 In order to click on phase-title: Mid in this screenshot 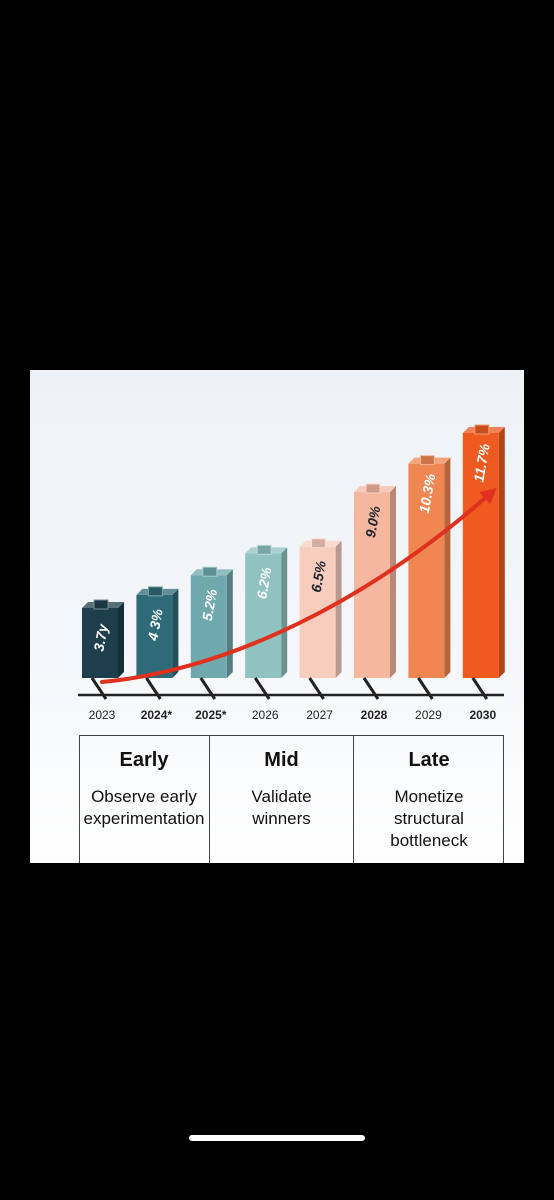, I will do `click(281, 760)`.